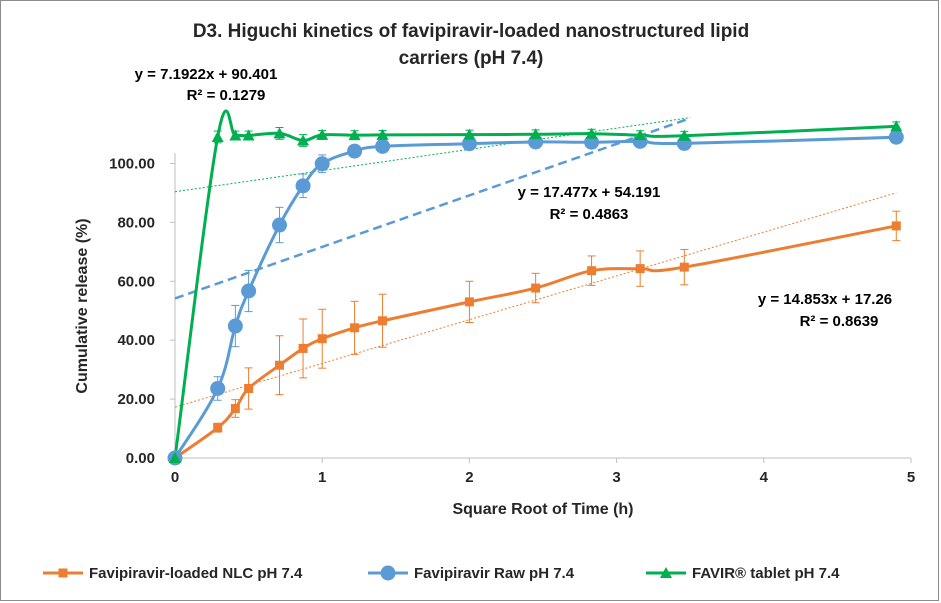 This screenshot has width=941, height=603. Describe the element at coordinates (766, 573) in the screenshot. I see `legend-entry-3: FAVIR® tablet pH 7.4` at that location.